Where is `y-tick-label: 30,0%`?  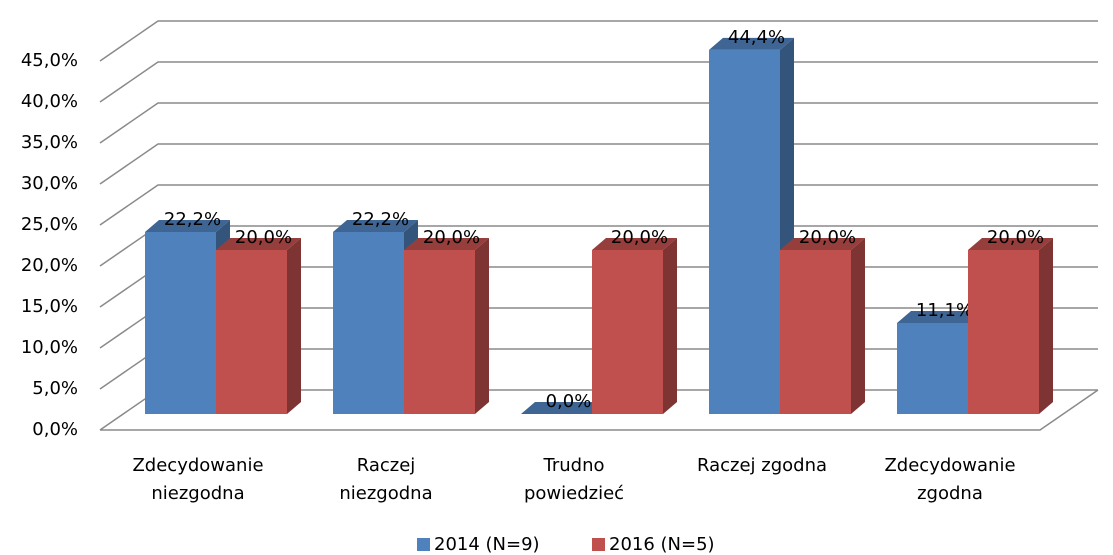
y-tick-label: 30,0% is located at coordinates (49, 183).